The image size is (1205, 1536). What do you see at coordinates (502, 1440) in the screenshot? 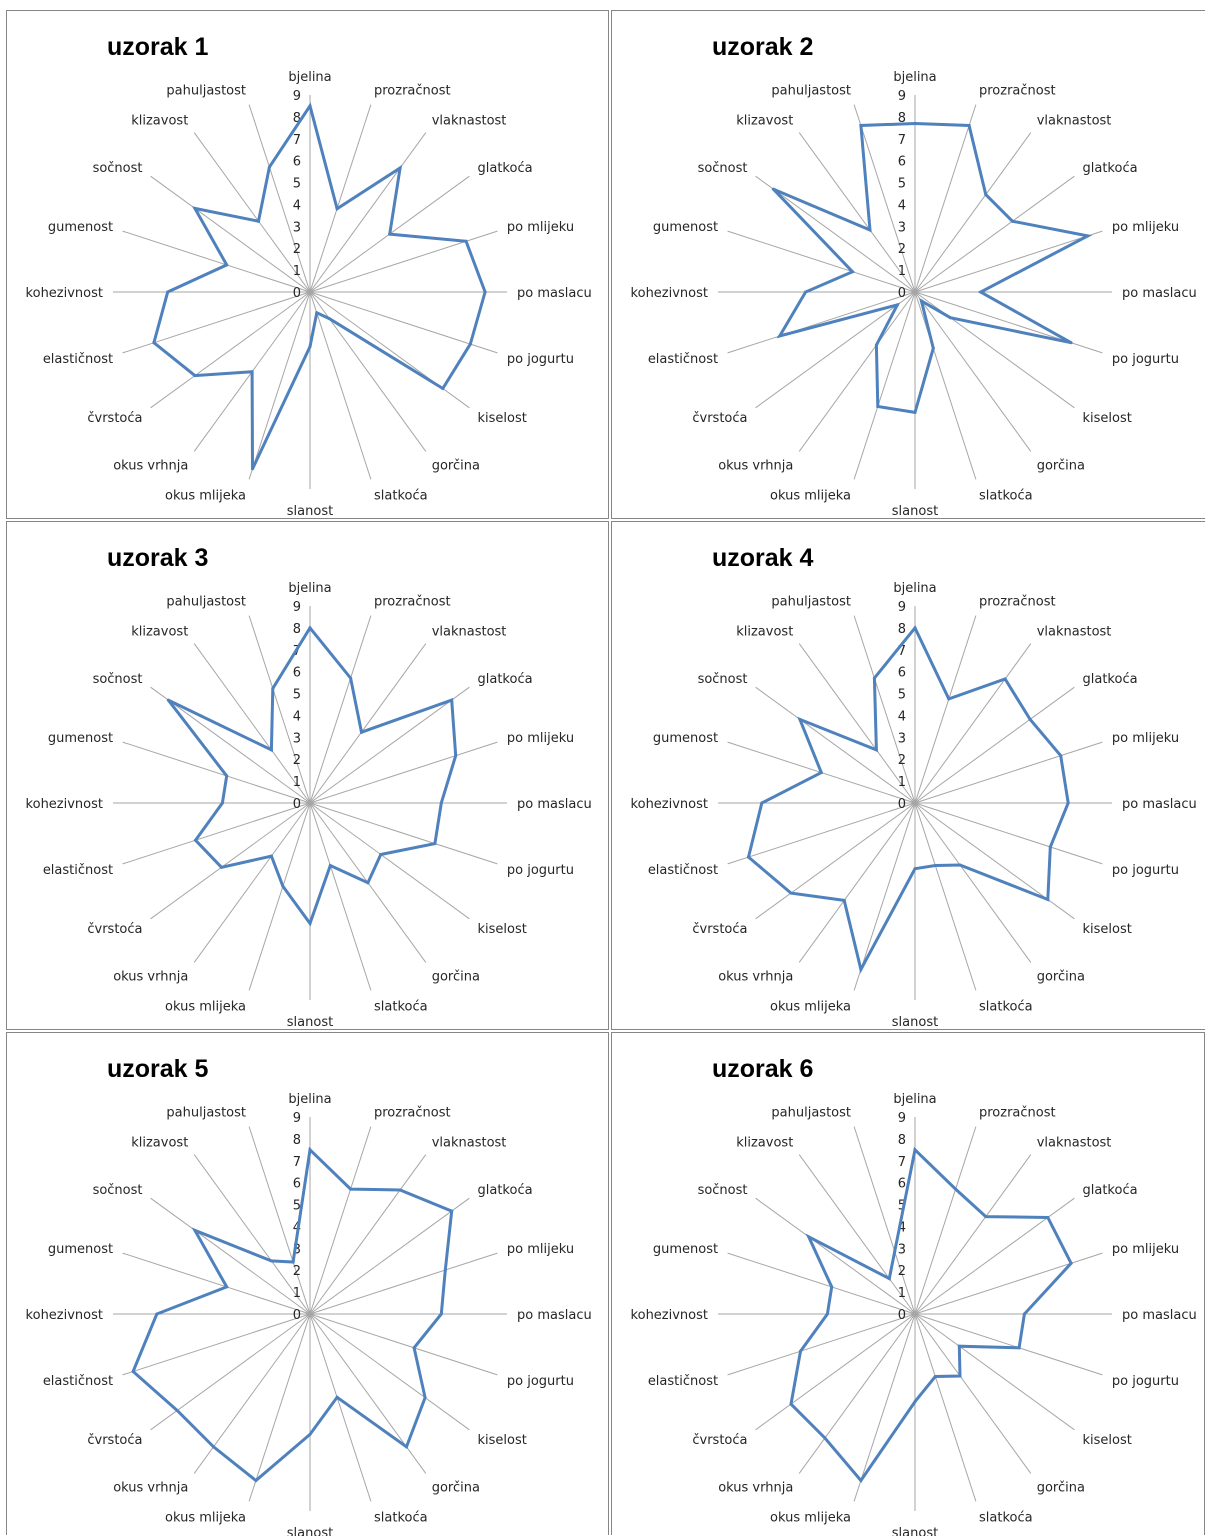
I see `axis-category-label: kiselost` at bounding box center [502, 1440].